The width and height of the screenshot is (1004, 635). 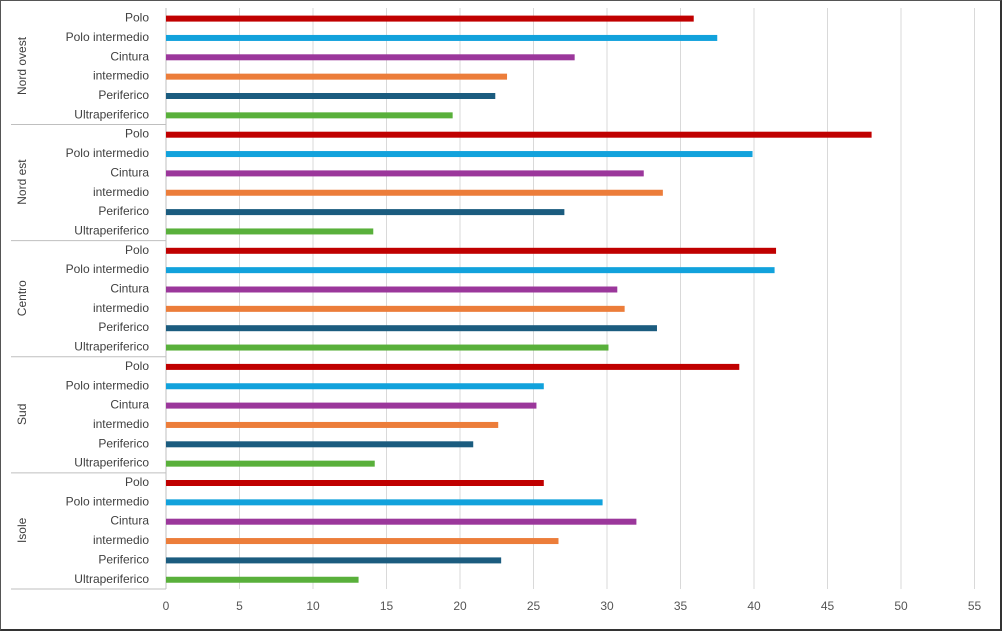 I want to click on x-tick-label: 35, so click(x=681, y=606).